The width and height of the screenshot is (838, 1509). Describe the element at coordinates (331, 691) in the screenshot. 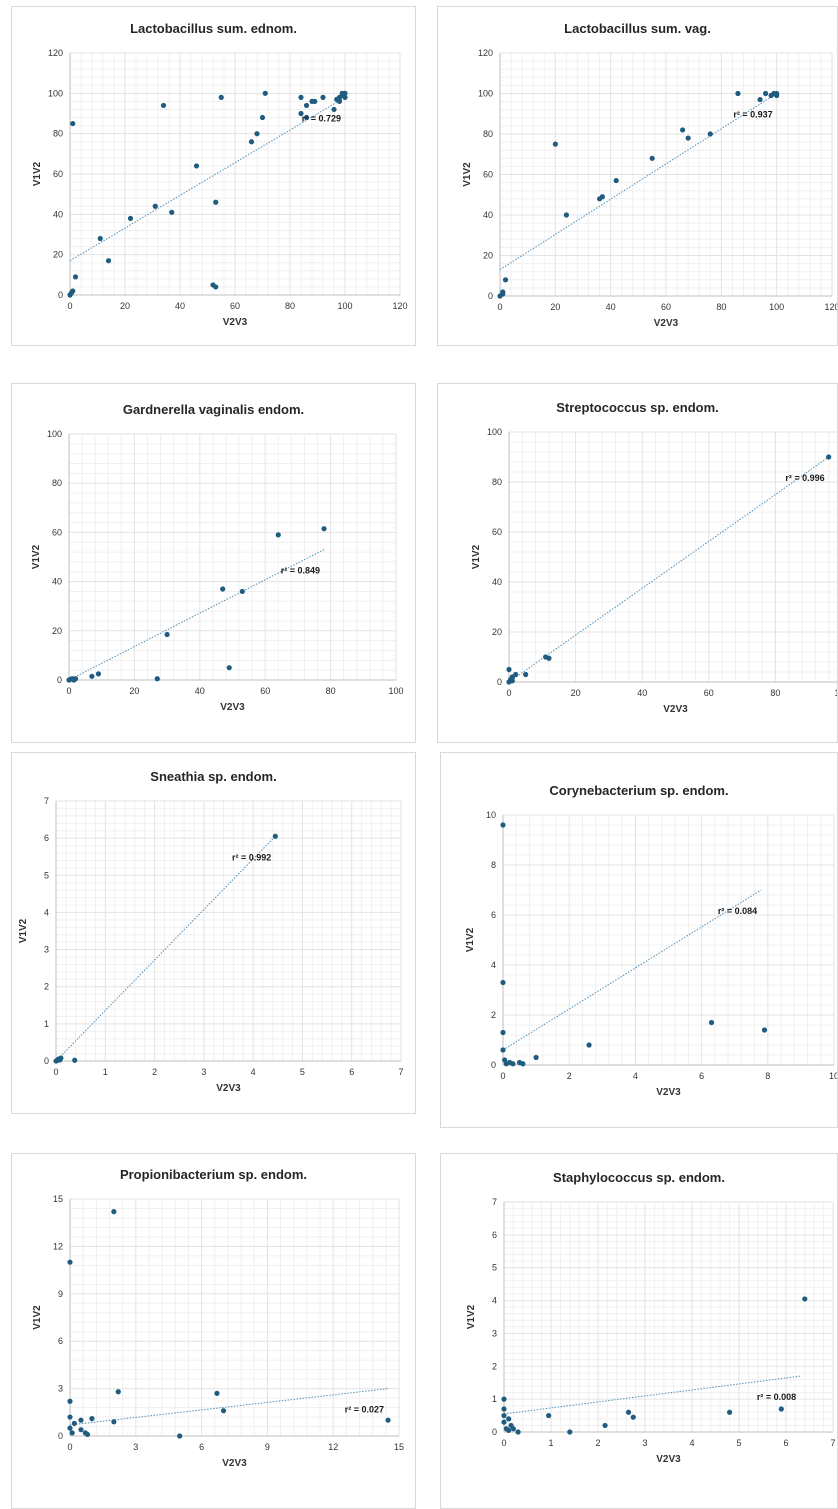

I see `x-tick-label: 80` at that location.